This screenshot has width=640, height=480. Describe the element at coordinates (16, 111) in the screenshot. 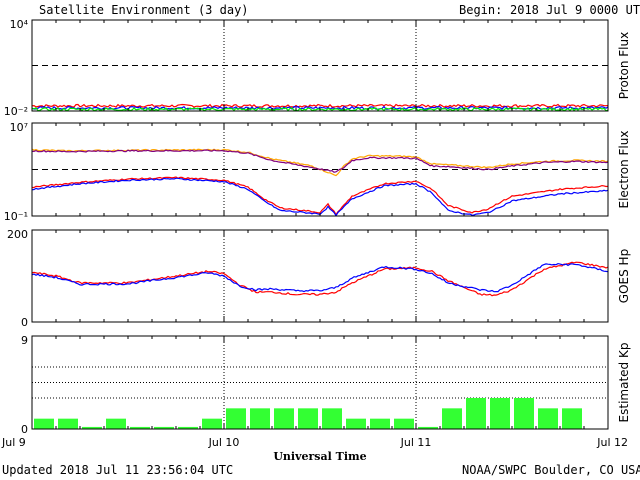

I see `y-tick-label: 10⁻²` at that location.